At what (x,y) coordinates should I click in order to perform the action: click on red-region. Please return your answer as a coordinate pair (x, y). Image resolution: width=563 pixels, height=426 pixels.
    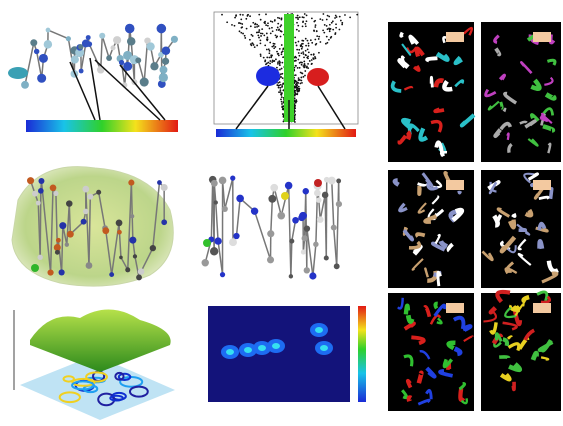
    Looking at the image, I should click on (318, 77).